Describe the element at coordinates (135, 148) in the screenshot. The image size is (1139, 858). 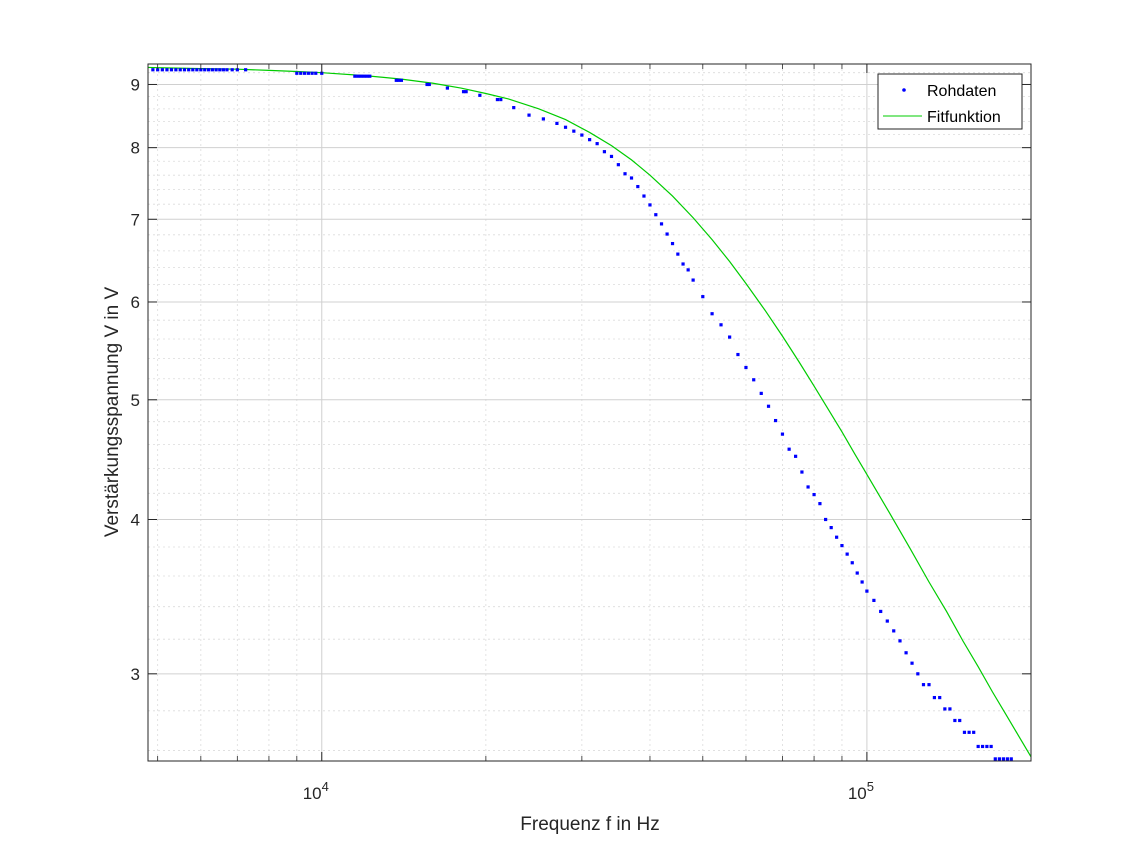
I see `y-tick-label: 8` at that location.